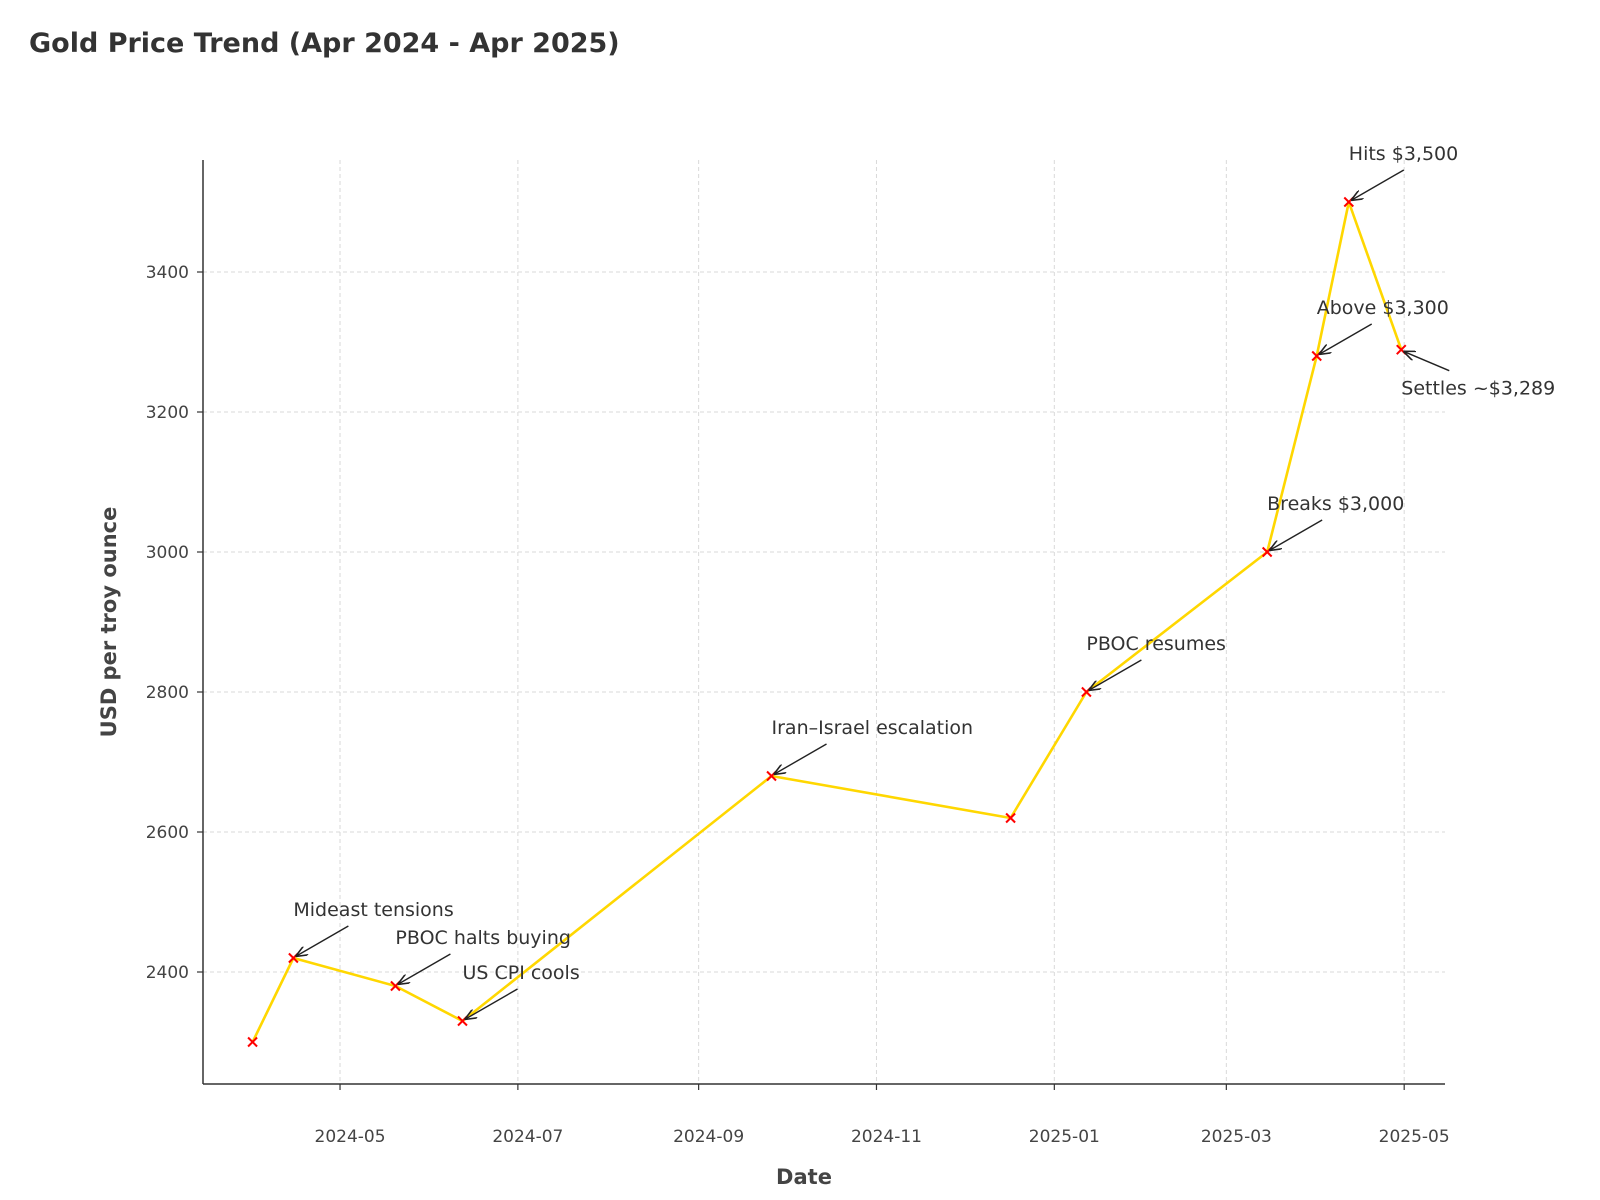 The width and height of the screenshot is (1600, 1200). I want to click on y-tick-label: 2400, so click(167, 973).